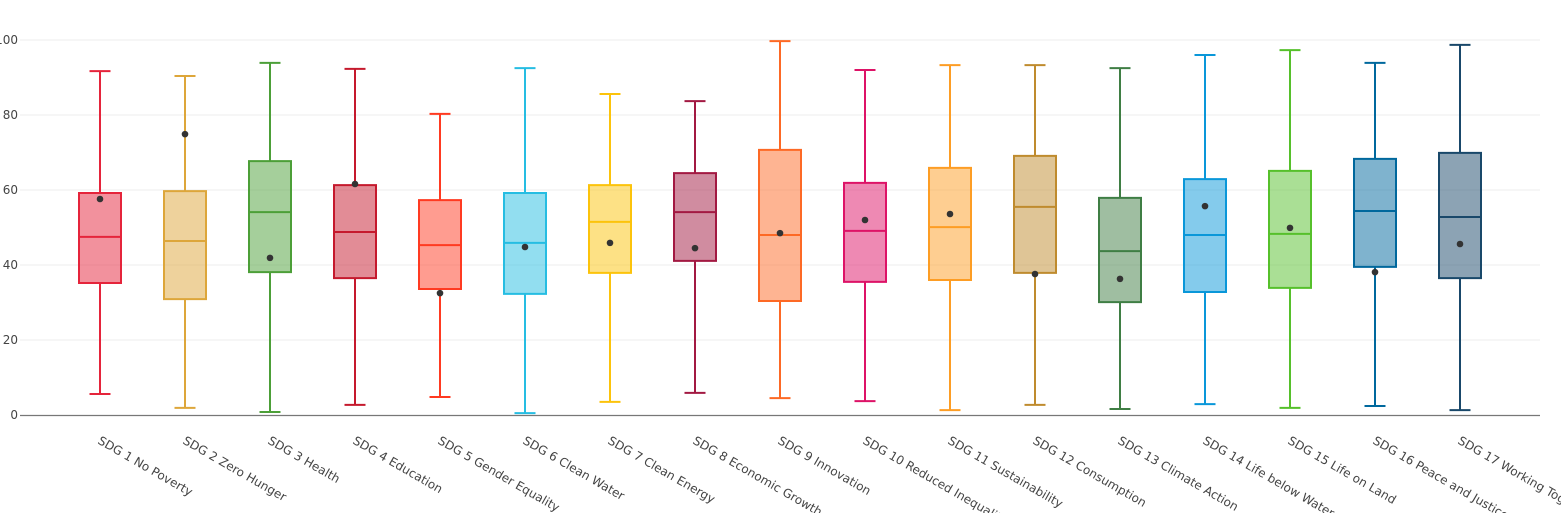 The height and width of the screenshot is (513, 1561). I want to click on y-tick-label: 0, so click(14, 415).